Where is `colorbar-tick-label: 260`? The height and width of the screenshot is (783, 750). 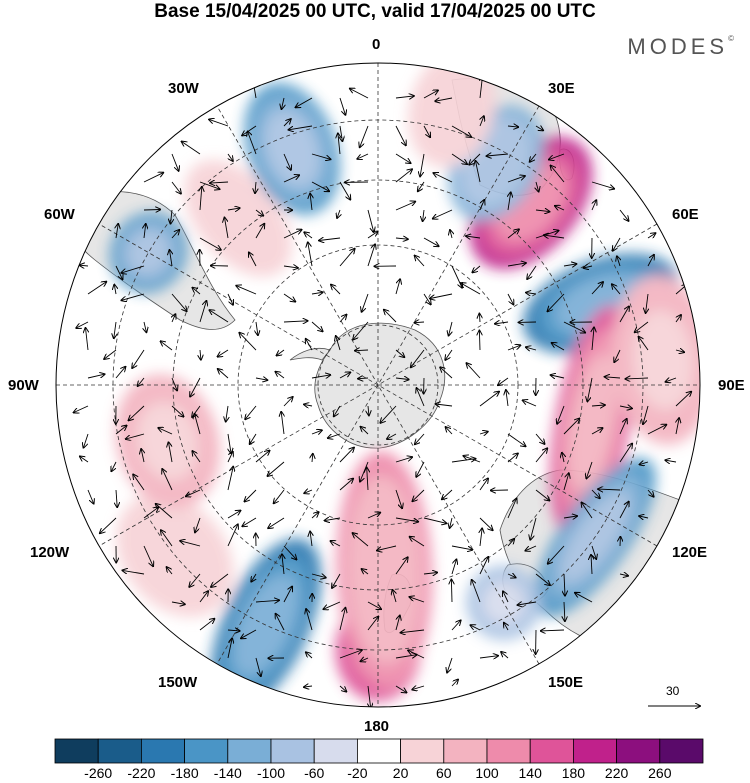 colorbar-tick-label: 260 is located at coordinates (660, 773).